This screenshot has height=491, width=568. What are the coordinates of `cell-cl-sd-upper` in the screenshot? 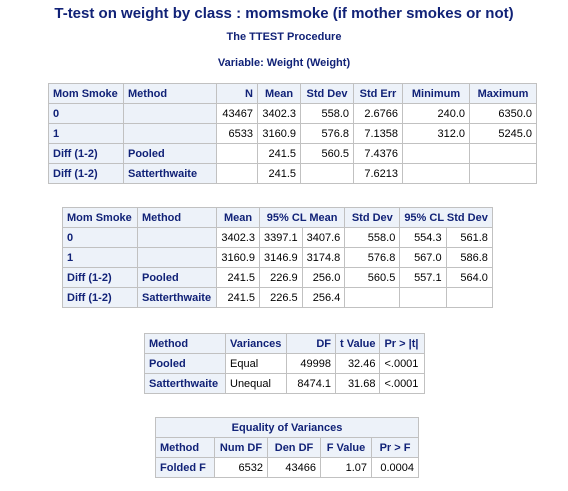 It's located at (469, 297).